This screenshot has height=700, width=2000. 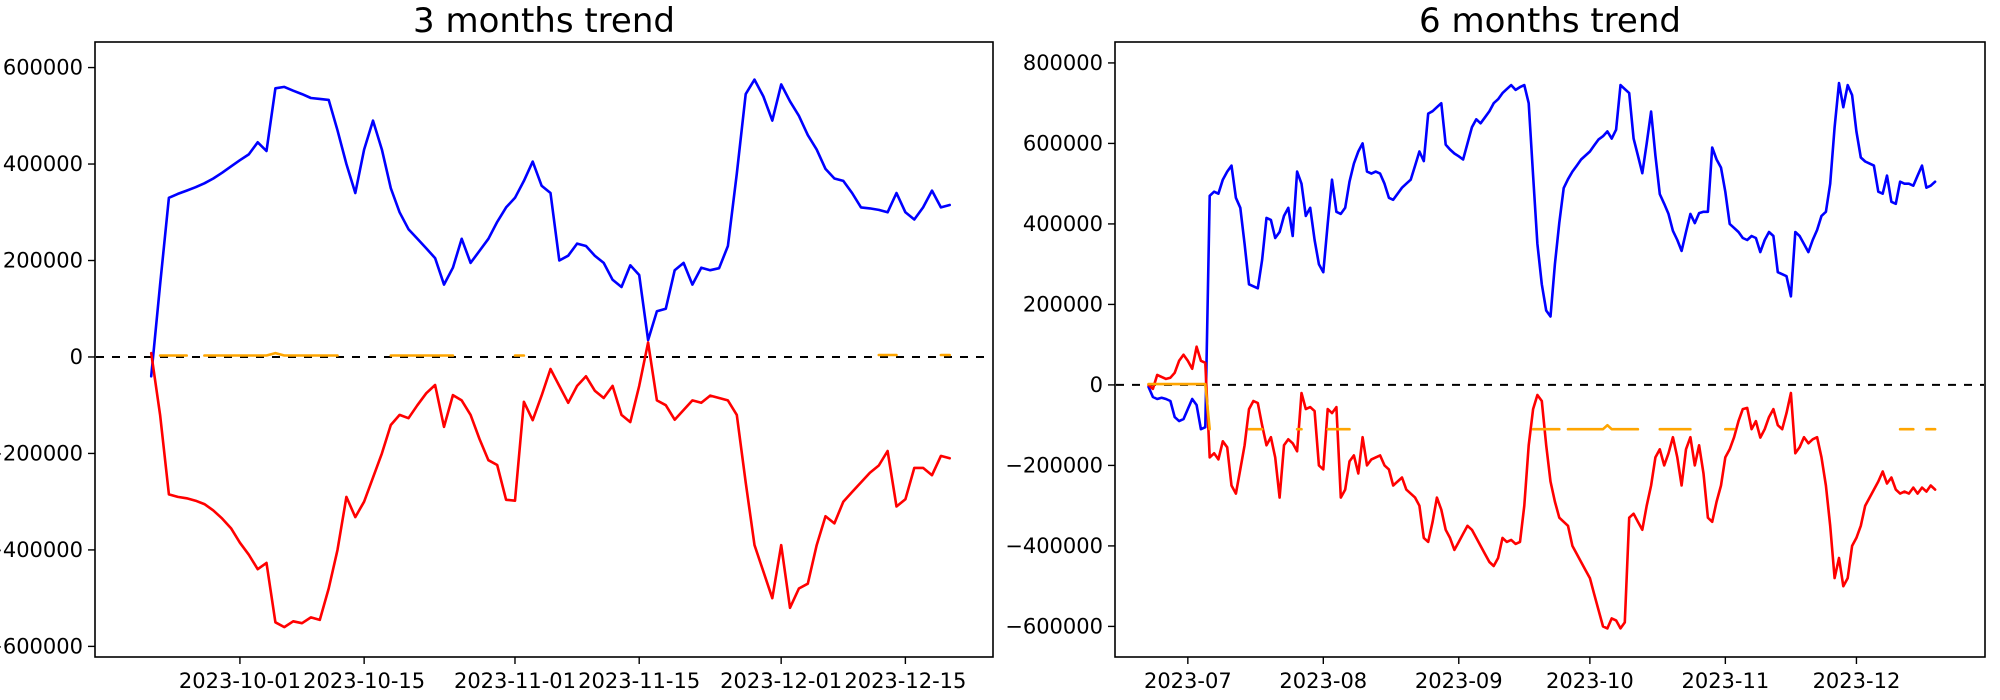 What do you see at coordinates (1857, 681) in the screenshot?
I see `x-tick-label: 2023-12` at bounding box center [1857, 681].